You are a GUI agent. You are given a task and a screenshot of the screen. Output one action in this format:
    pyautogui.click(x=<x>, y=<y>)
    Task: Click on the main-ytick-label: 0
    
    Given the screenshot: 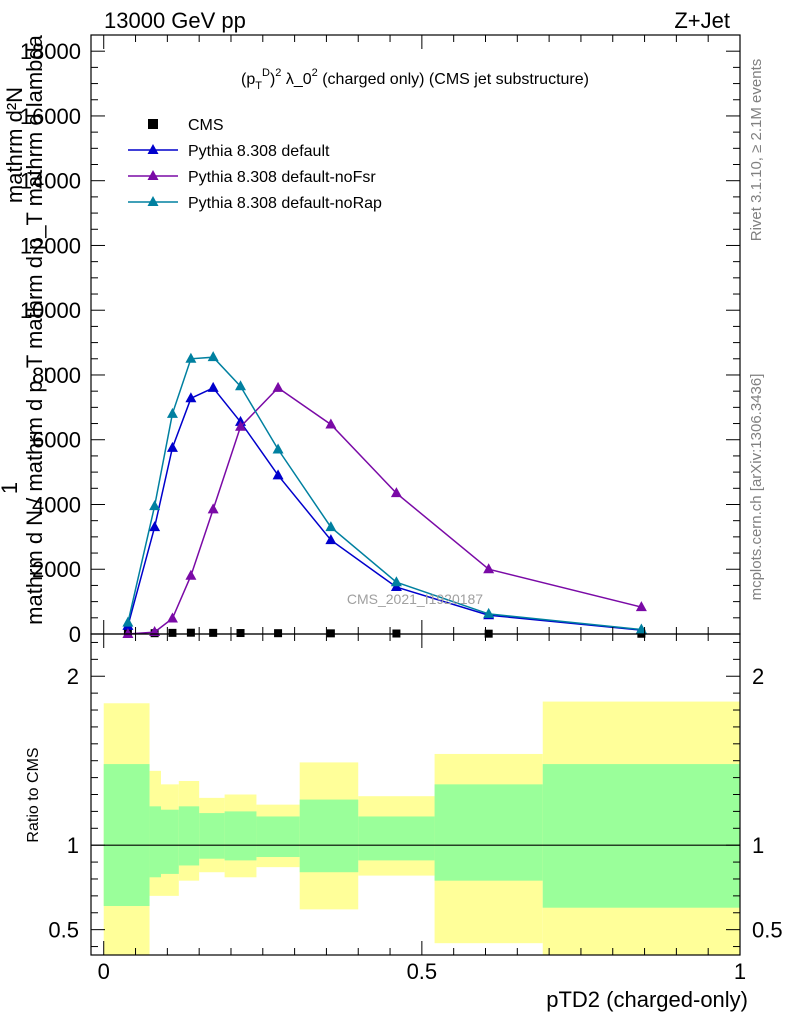 What is the action you would take?
    pyautogui.click(x=75, y=634)
    